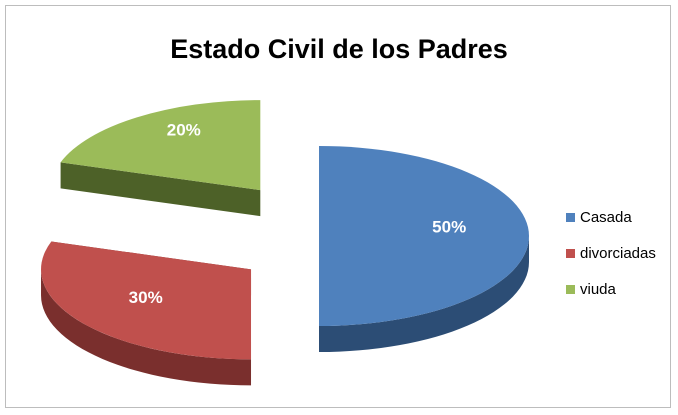 The width and height of the screenshot is (678, 415). I want to click on legend-item-casada: Casada, so click(611, 217).